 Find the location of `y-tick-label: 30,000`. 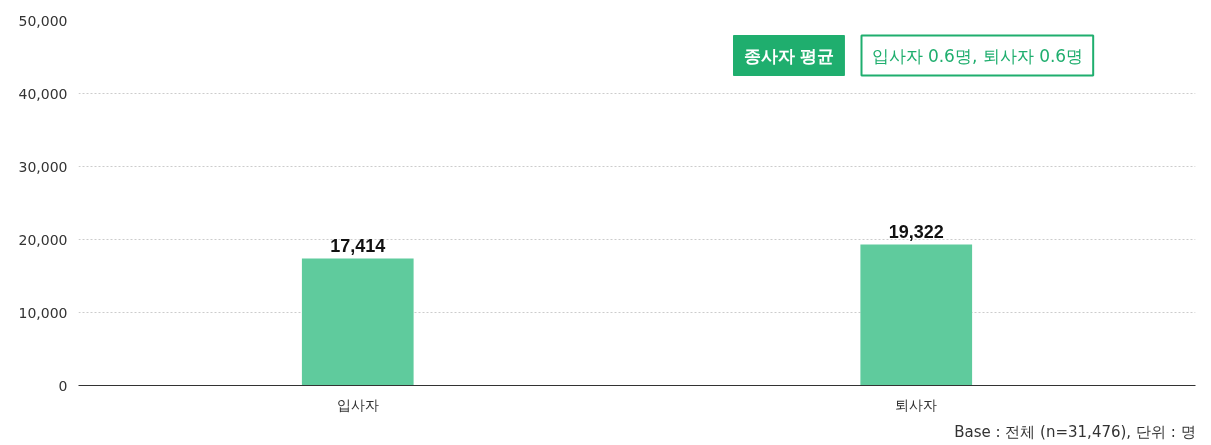

y-tick-label: 30,000 is located at coordinates (43, 166).